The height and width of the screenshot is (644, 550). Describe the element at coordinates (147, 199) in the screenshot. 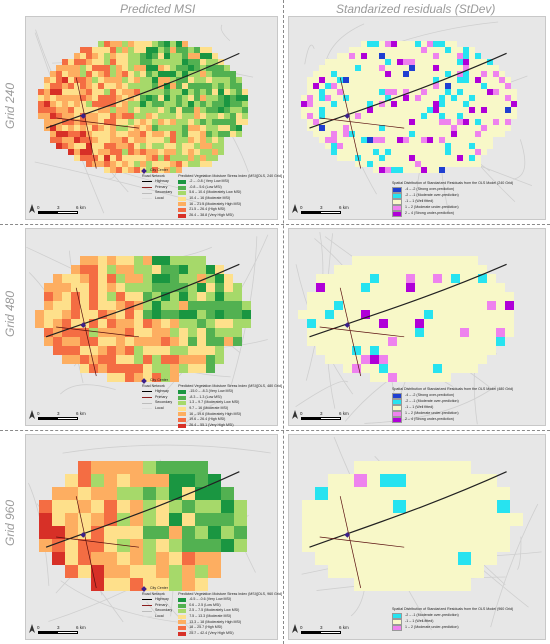

I see `road-line-icon` at that location.